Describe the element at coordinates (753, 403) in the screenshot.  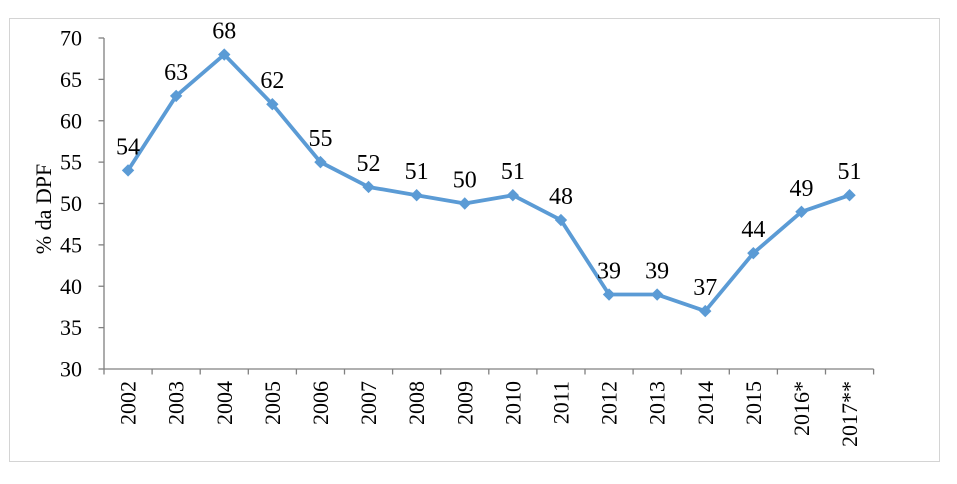
I see `x-tick-label: 2015` at that location.